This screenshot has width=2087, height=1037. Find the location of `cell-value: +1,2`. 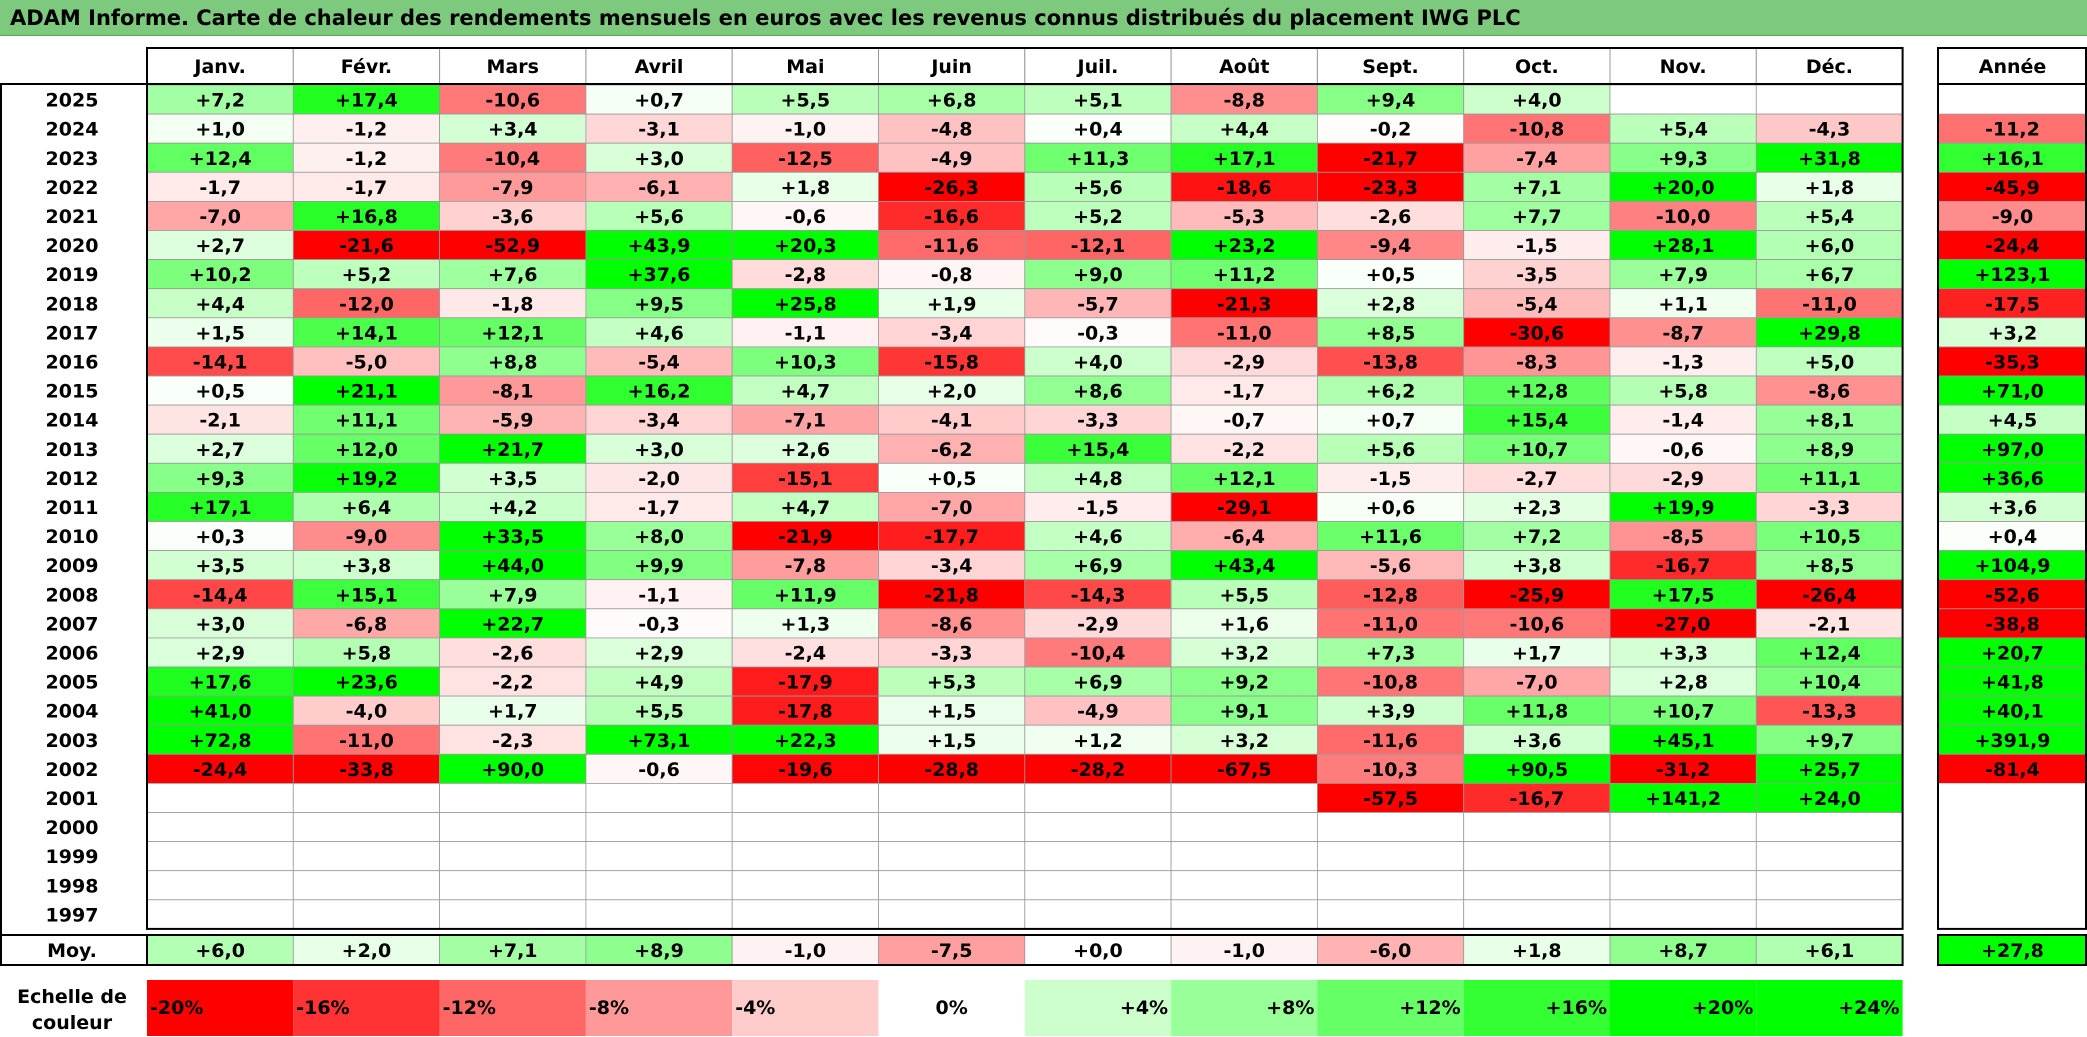

cell-value: +1,2 is located at coordinates (1098, 741).